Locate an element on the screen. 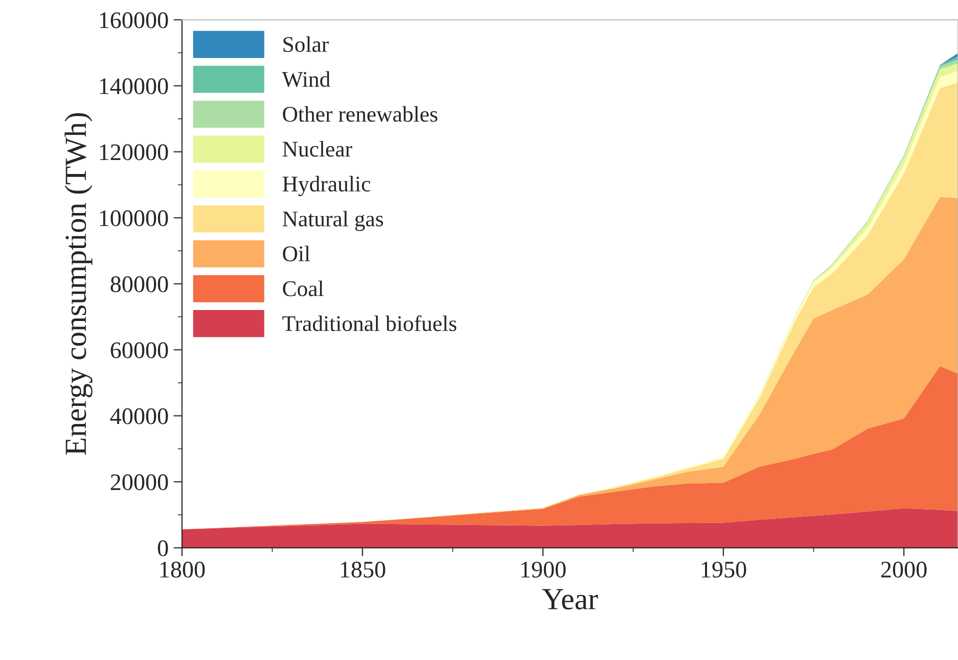 This screenshot has width=958, height=660. legend-label: Natural gas is located at coordinates (333, 221).